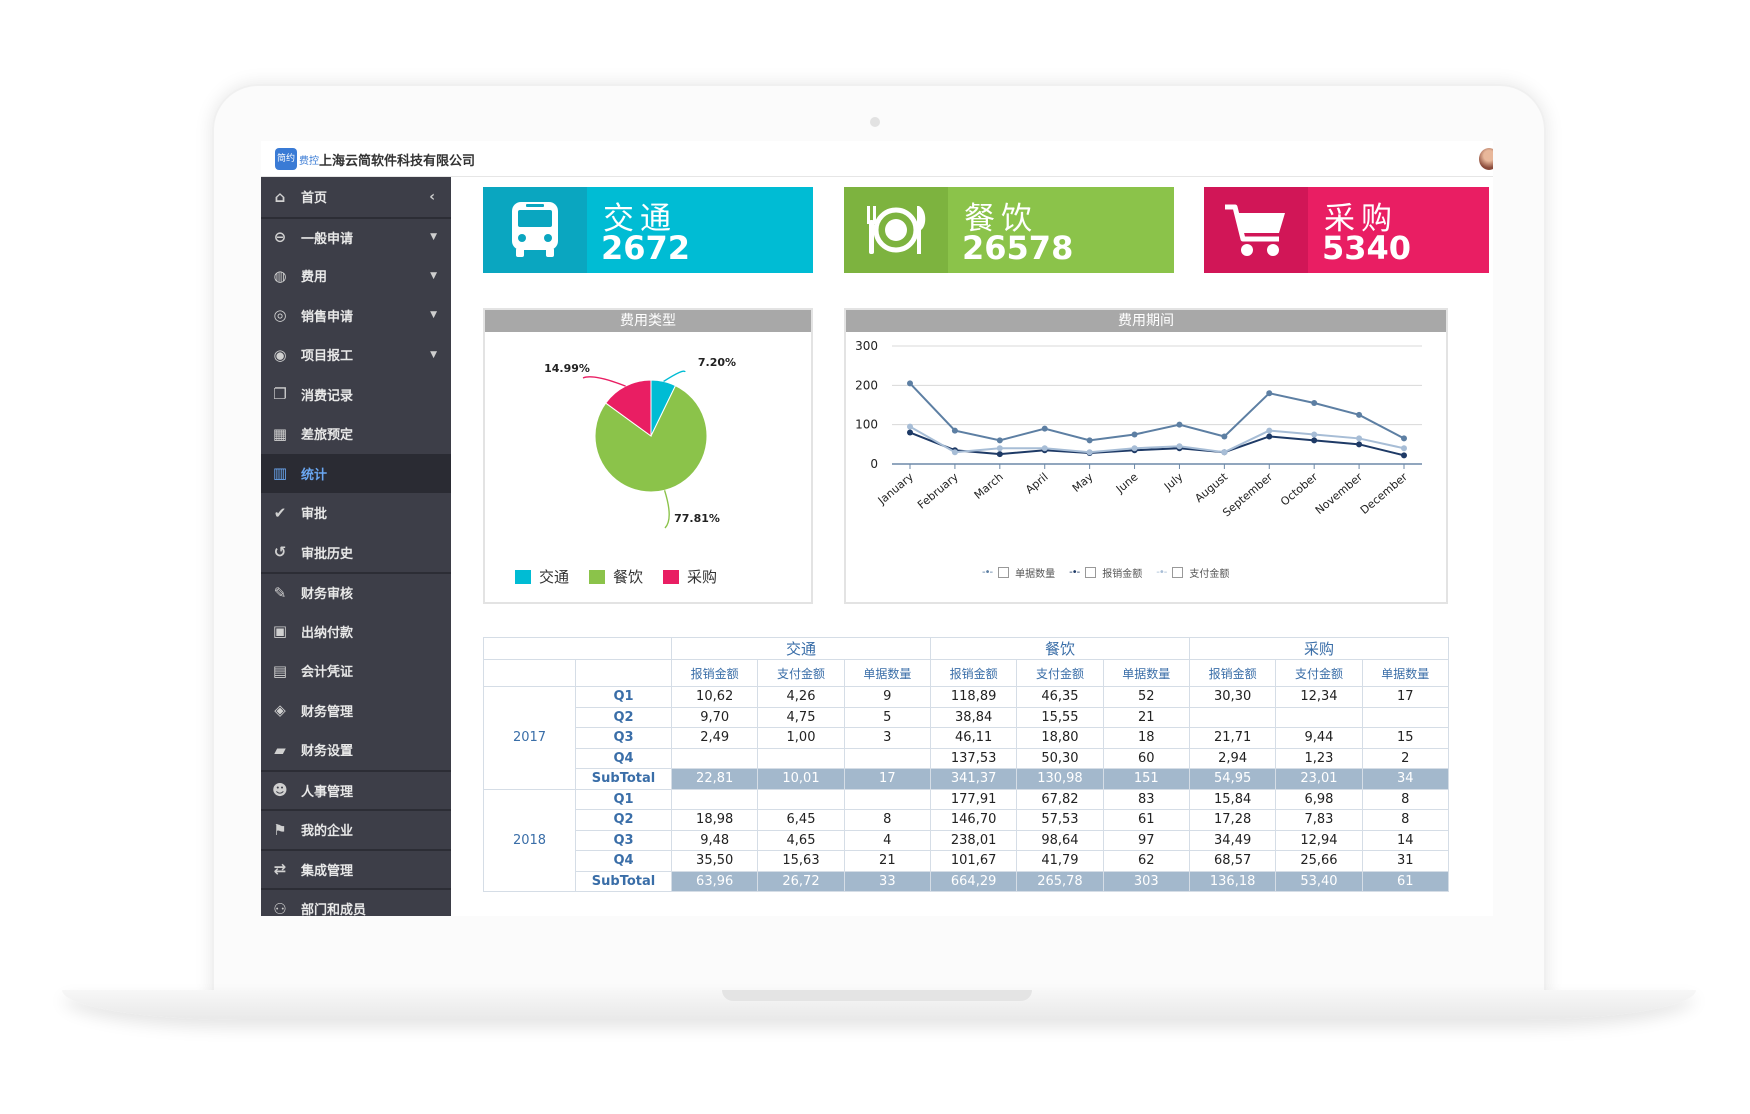 Image resolution: width=1750 pixels, height=1114 pixels. I want to click on value-cell: 6,98, so click(1319, 799).